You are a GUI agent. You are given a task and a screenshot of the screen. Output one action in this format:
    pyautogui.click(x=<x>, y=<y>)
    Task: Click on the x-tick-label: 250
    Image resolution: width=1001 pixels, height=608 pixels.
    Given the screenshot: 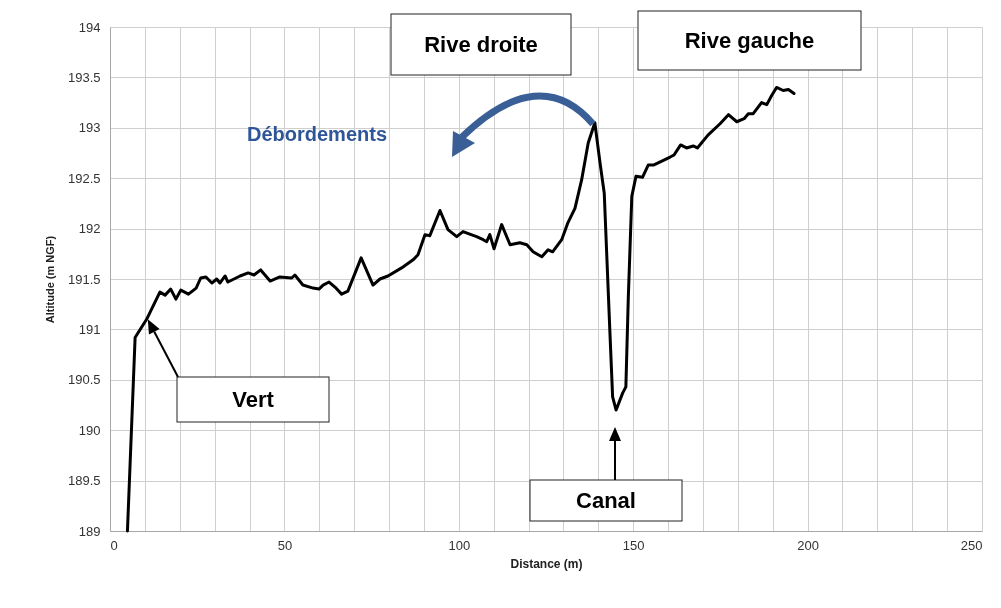 What is the action you would take?
    pyautogui.click(x=971, y=545)
    